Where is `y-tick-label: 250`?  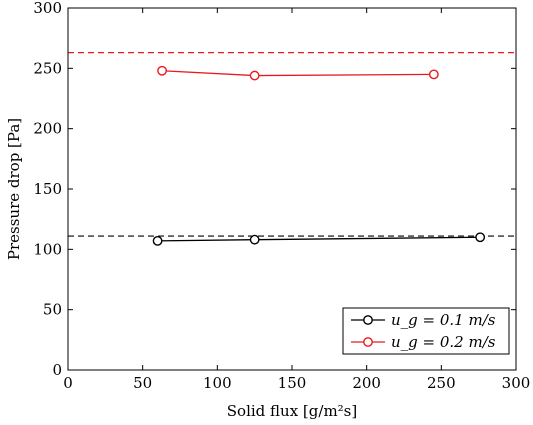 y-tick-label: 250 is located at coordinates (47, 68).